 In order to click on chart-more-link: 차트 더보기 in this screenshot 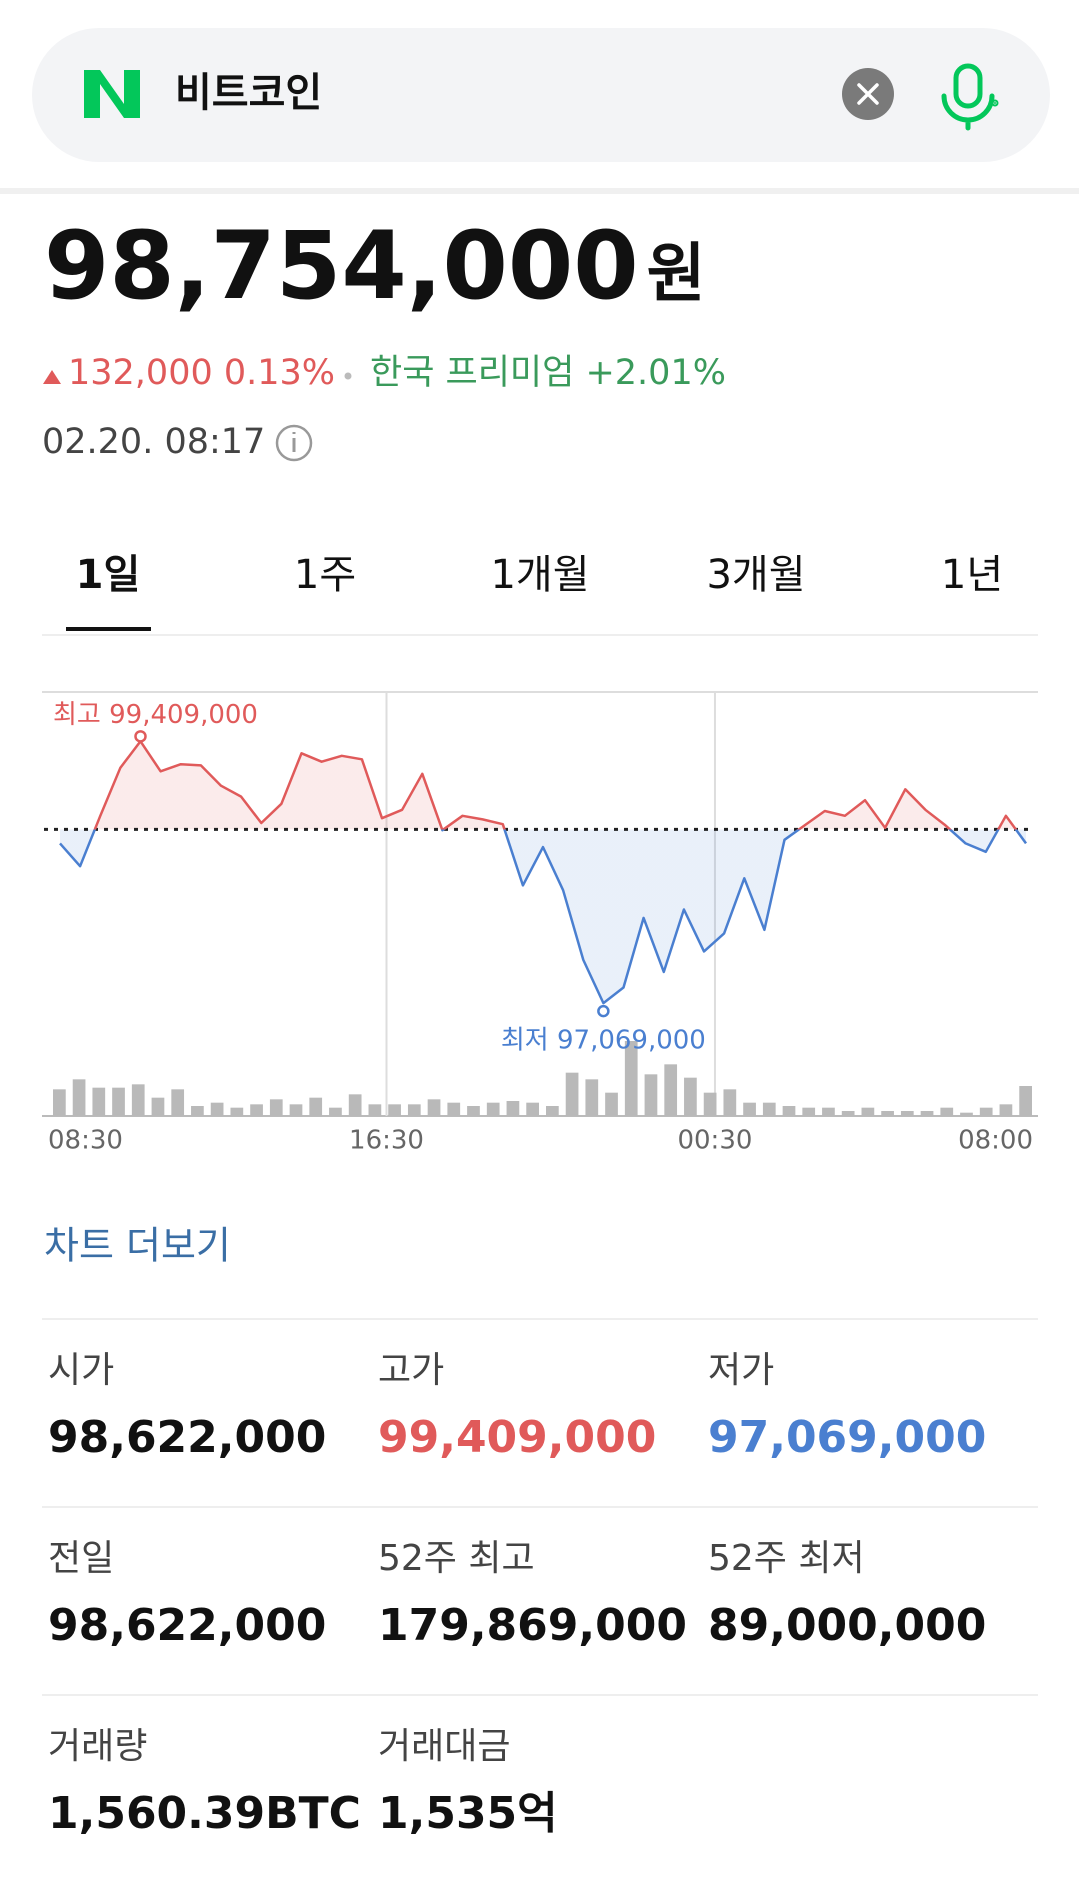, I will do `click(137, 1246)`.